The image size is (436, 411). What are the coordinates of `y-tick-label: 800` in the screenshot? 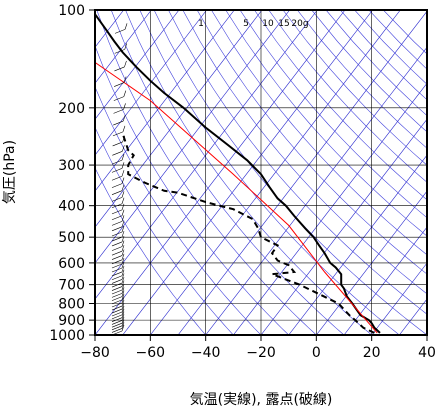 It's located at (71, 305).